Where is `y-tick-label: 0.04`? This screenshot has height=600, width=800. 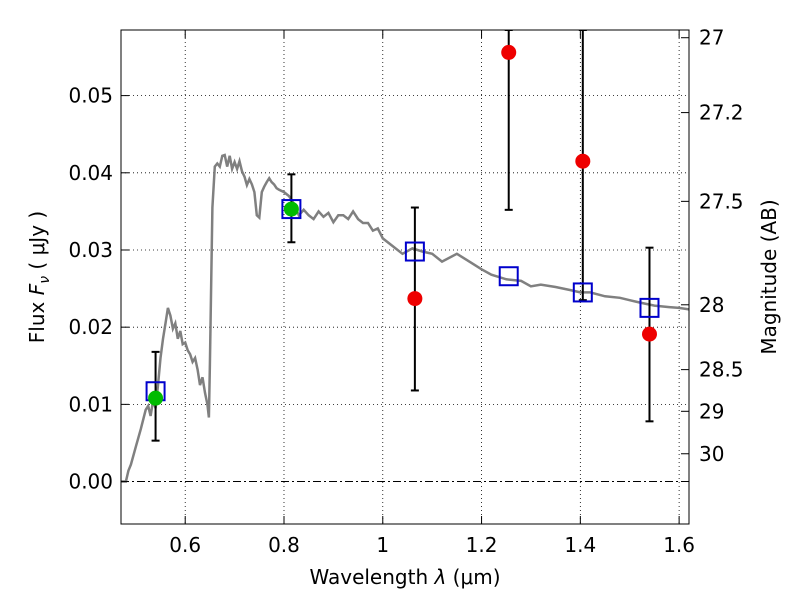 y-tick-label: 0.04 is located at coordinates (90, 173).